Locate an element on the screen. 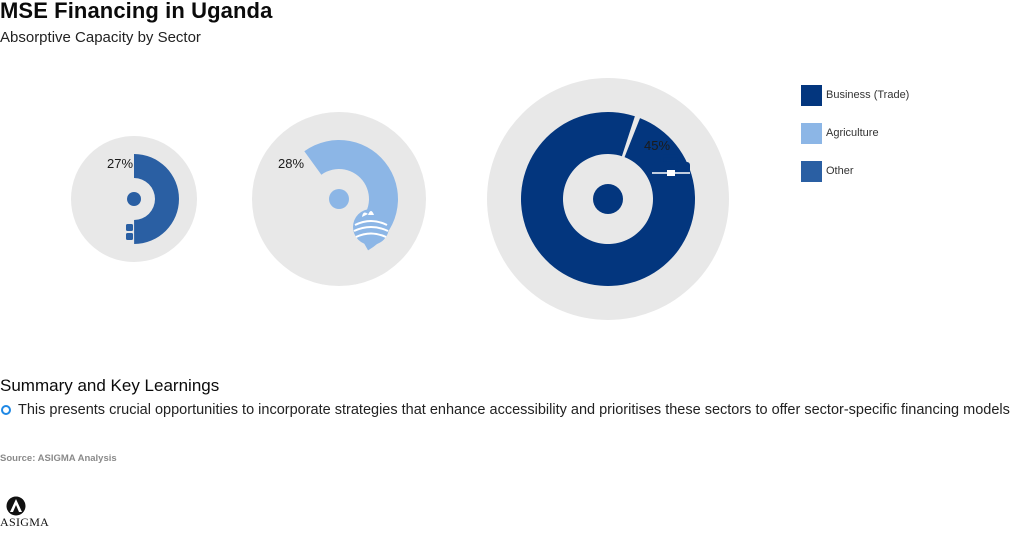 Image resolution: width=1024 pixels, height=535 pixels. asigma-logo: ASIGMA is located at coordinates (30, 515).